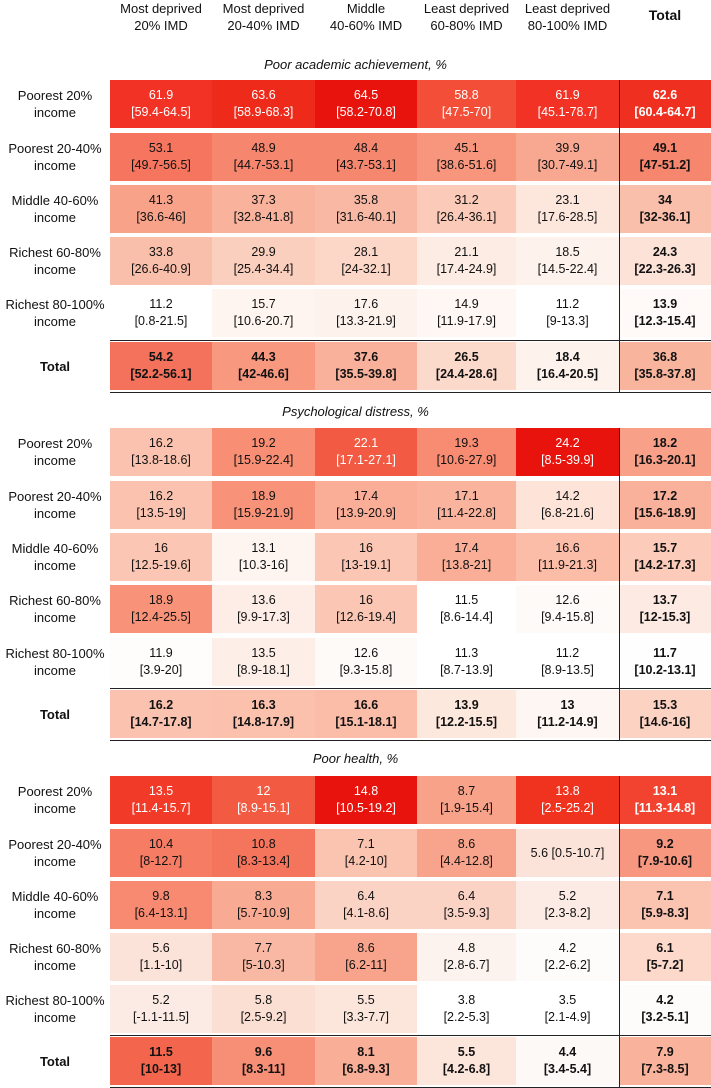 The width and height of the screenshot is (711, 1088). Describe the element at coordinates (263, 157) in the screenshot. I see `data-cell: 48.9 [44.7-53.1]` at that location.